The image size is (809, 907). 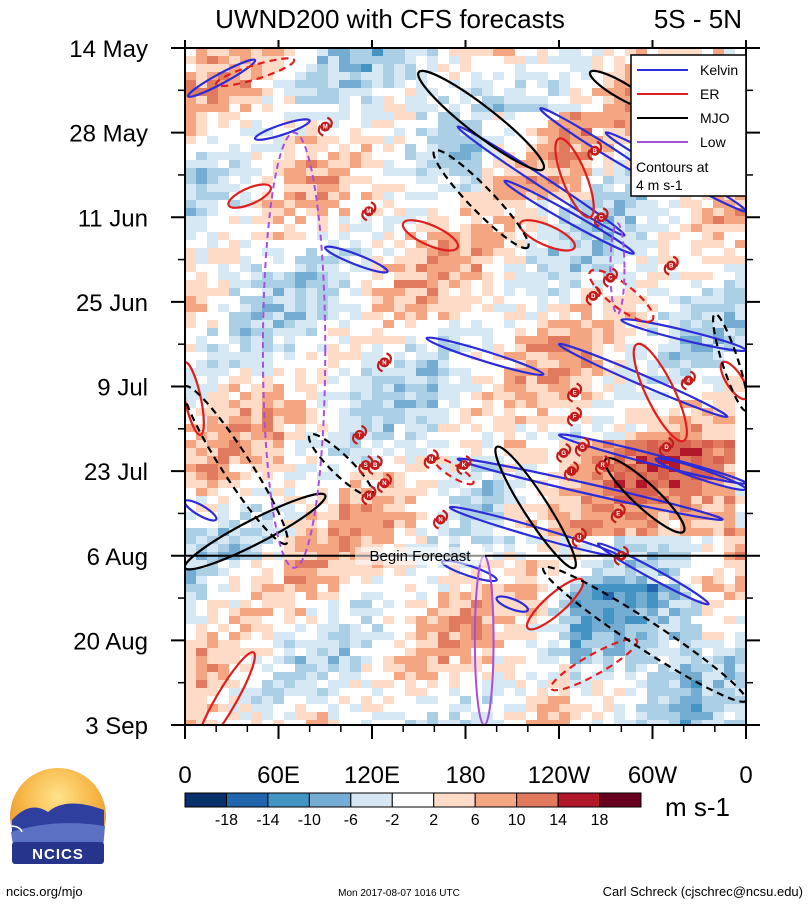 What do you see at coordinates (413, 800) in the screenshot?
I see `colorbar-swatch` at bounding box center [413, 800].